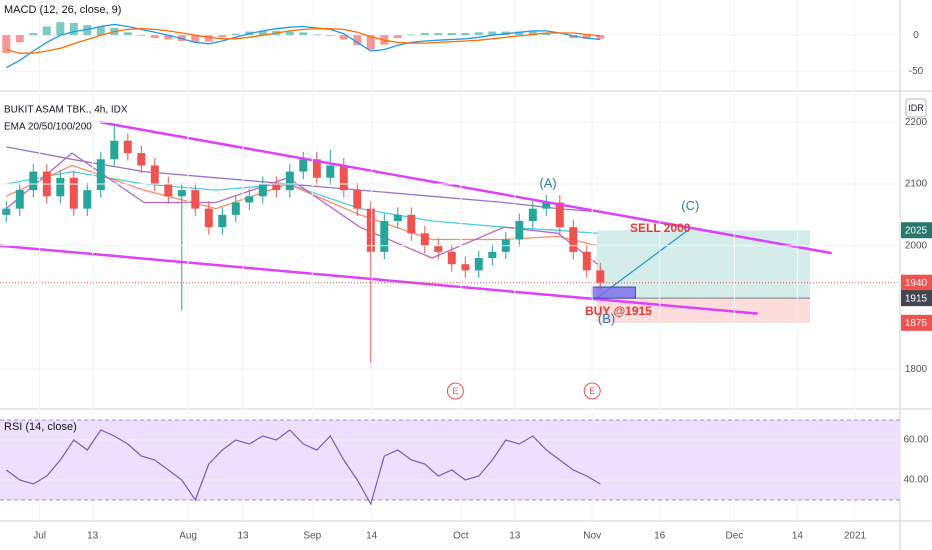 This screenshot has height=550, width=932. What do you see at coordinates (312, 536) in the screenshot?
I see `x-tick-label: Sep` at bounding box center [312, 536].